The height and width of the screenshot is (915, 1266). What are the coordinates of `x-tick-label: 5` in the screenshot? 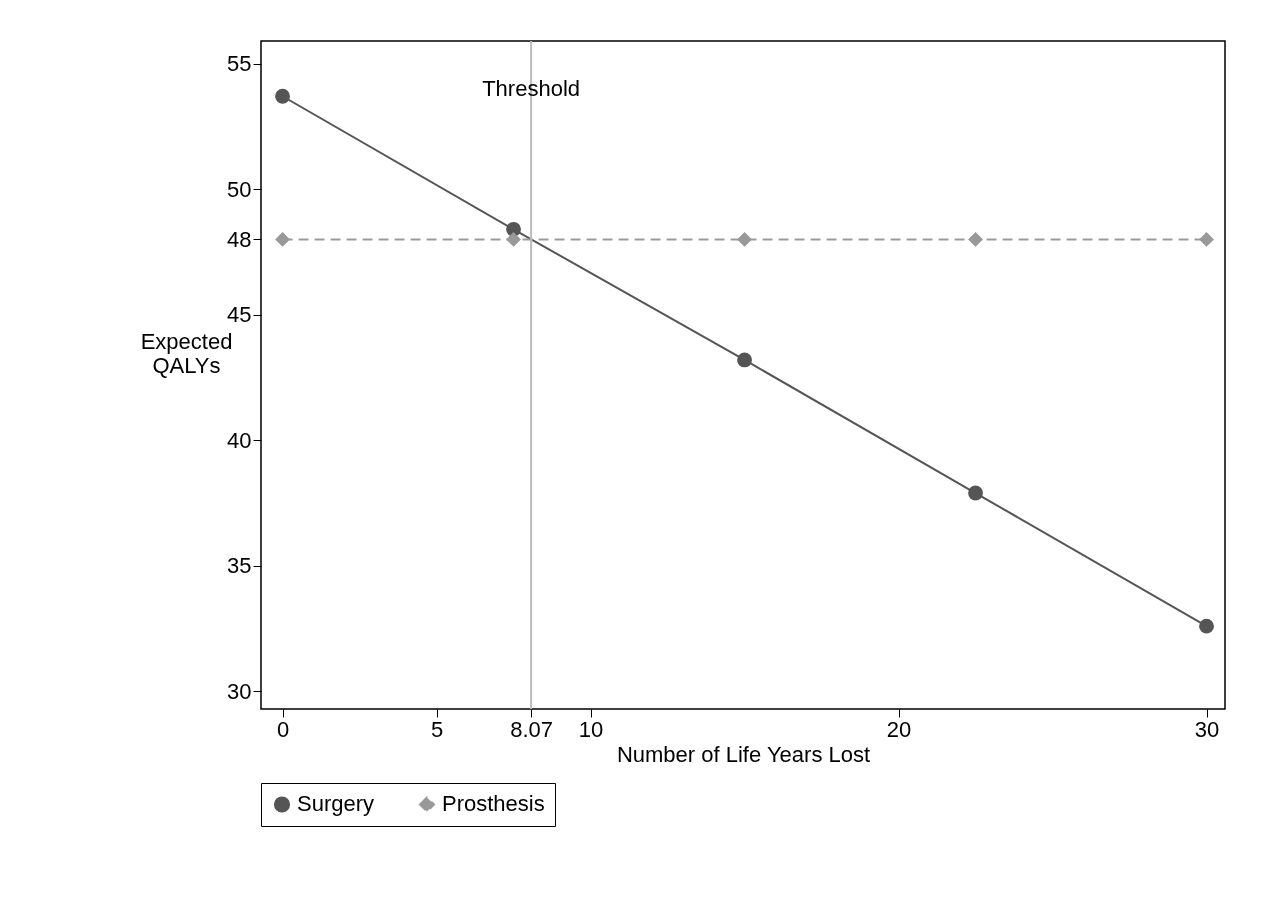 It's located at (437, 729).